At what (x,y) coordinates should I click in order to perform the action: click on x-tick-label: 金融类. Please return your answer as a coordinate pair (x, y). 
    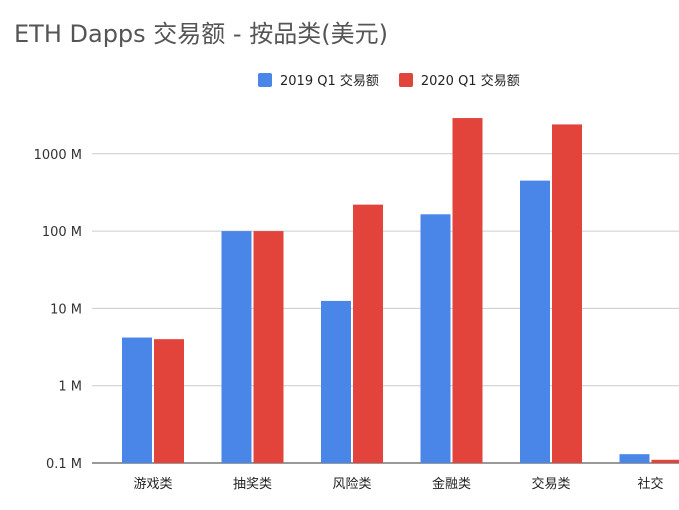
    Looking at the image, I should click on (451, 484).